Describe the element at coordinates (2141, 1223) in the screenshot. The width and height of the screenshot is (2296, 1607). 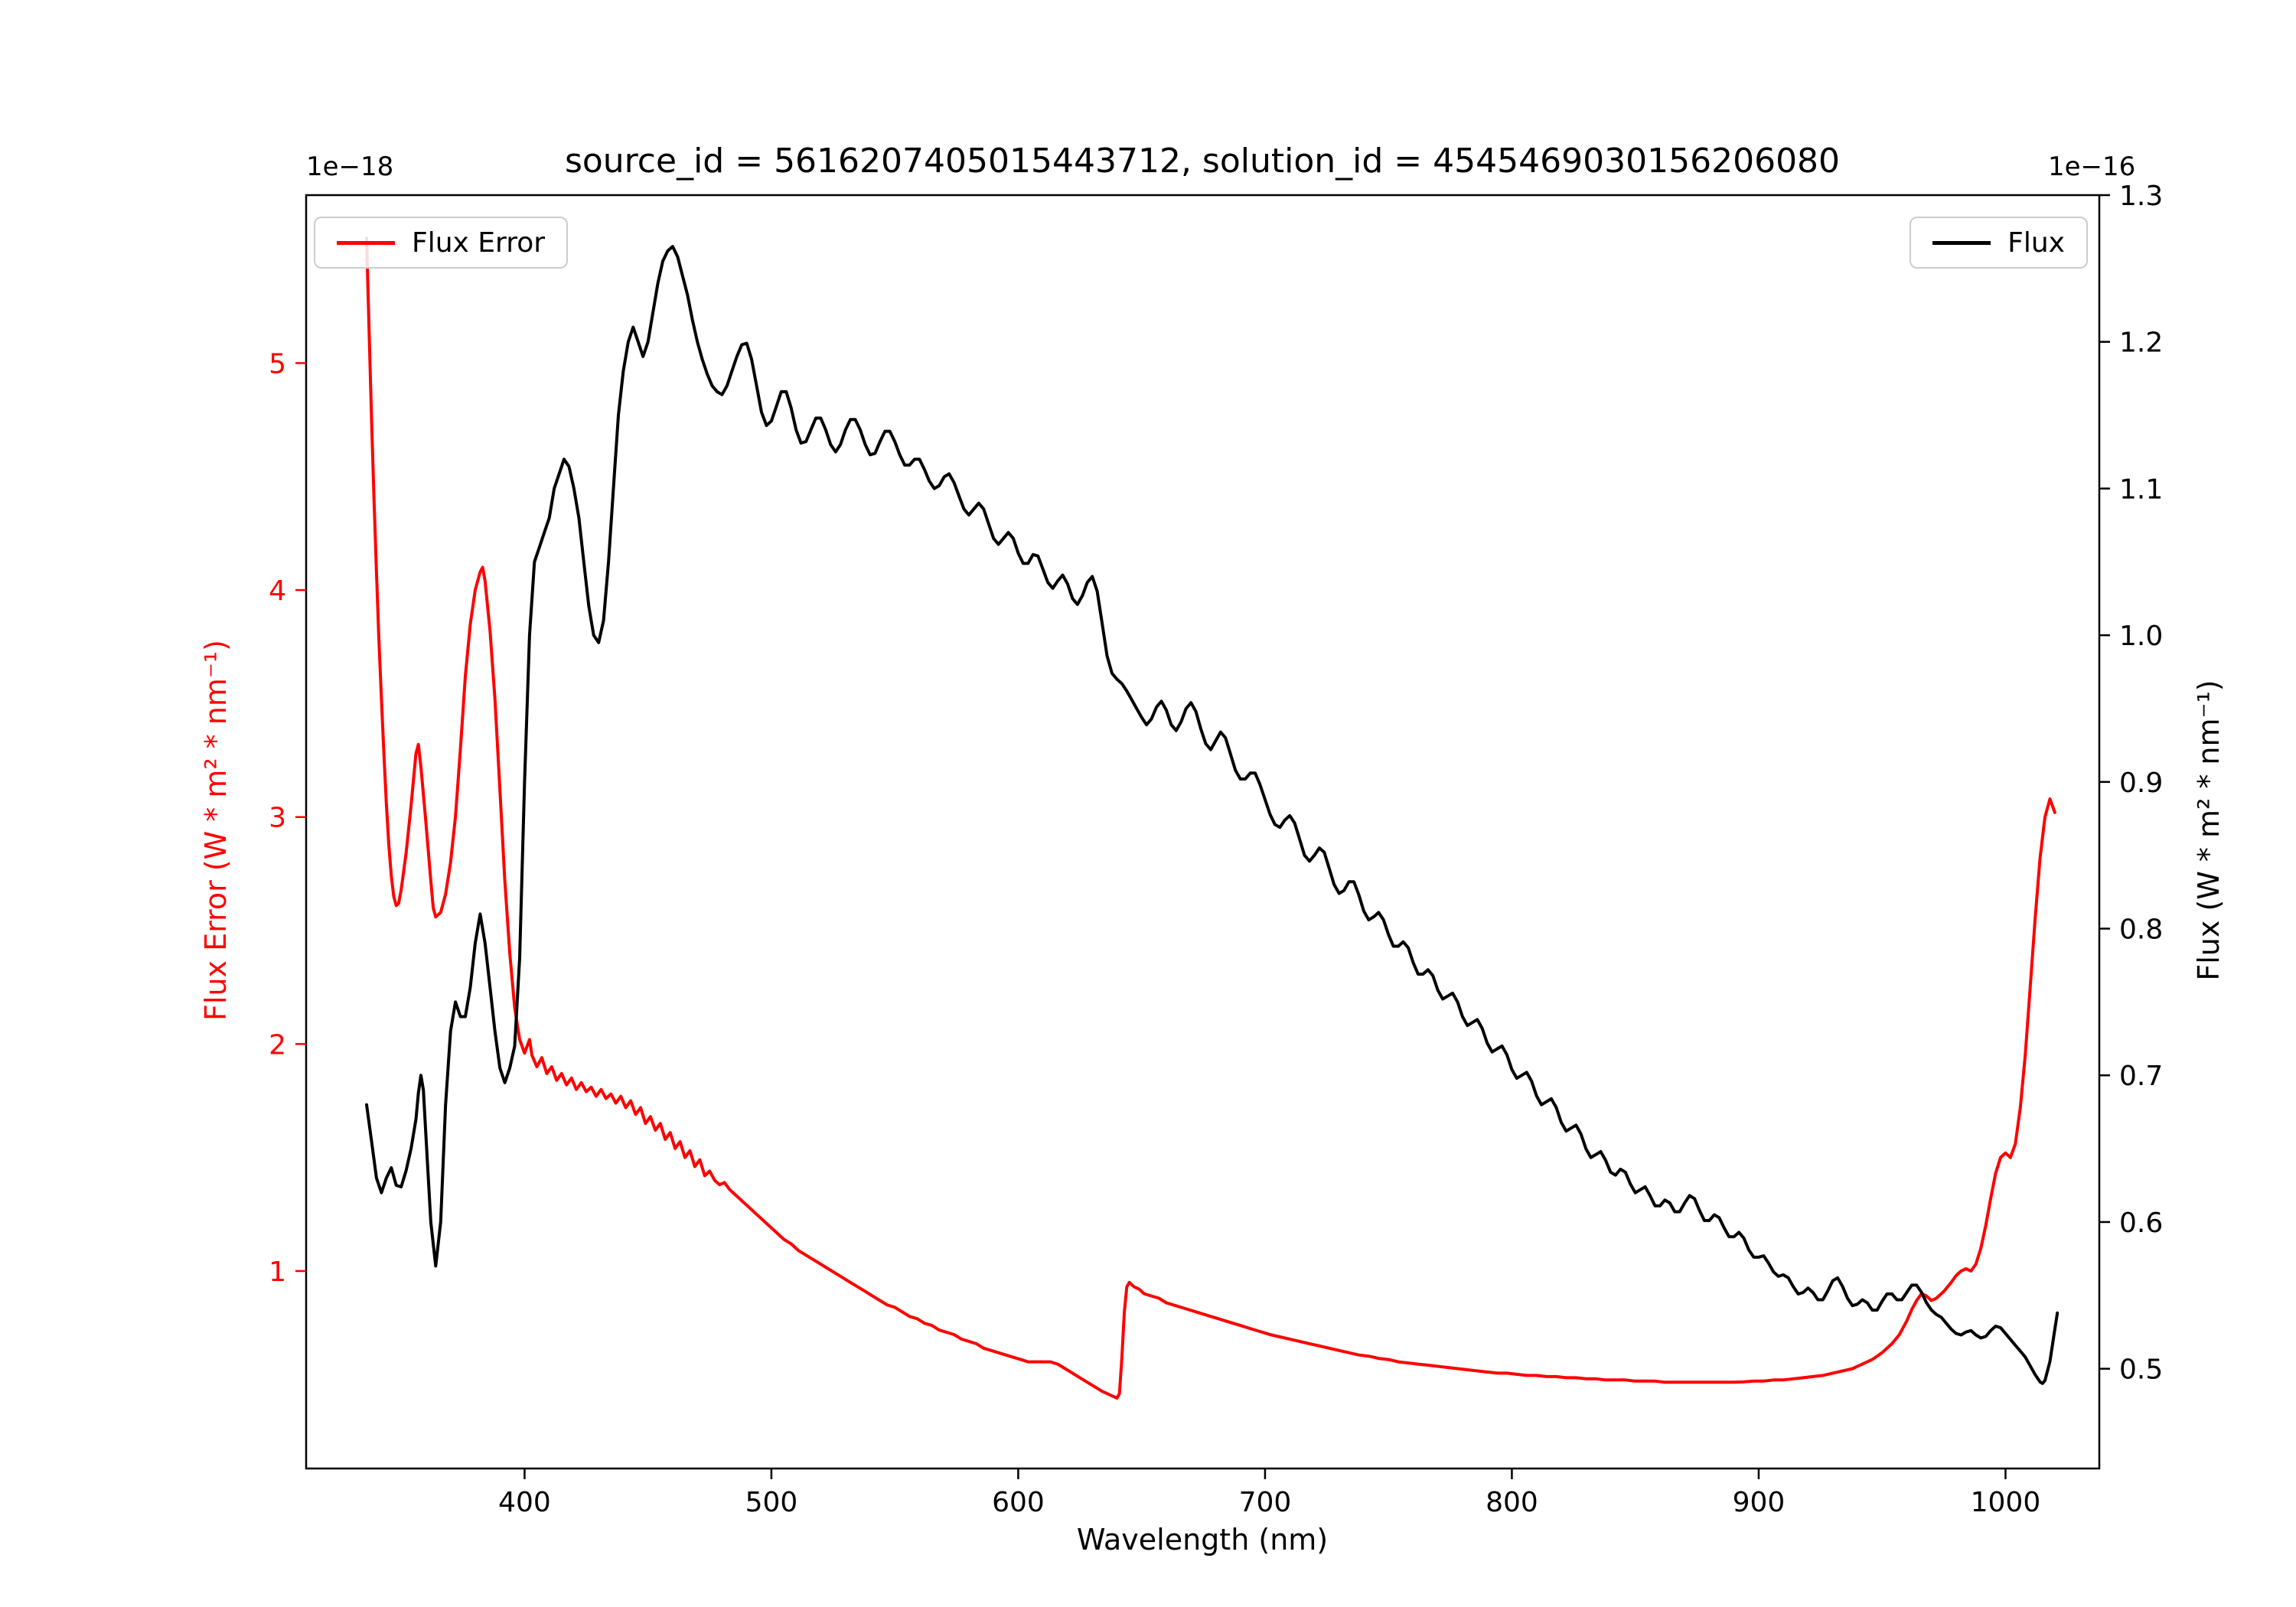
I see `right-y-tick-label: 0.6` at that location.